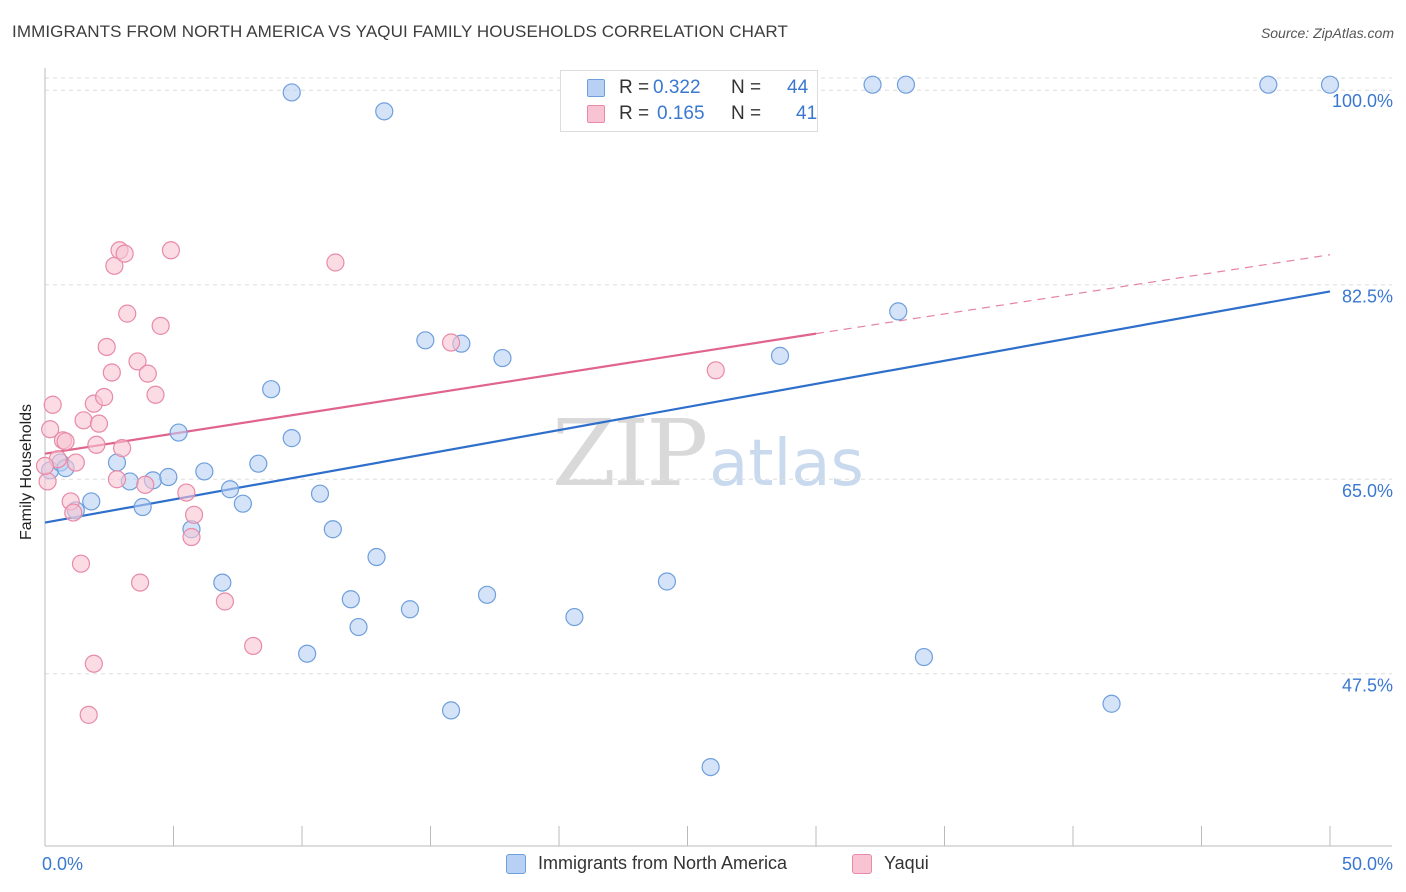 The width and height of the screenshot is (1406, 892). What do you see at coordinates (807, 113) in the screenshot?
I see `n-value: 41` at bounding box center [807, 113].